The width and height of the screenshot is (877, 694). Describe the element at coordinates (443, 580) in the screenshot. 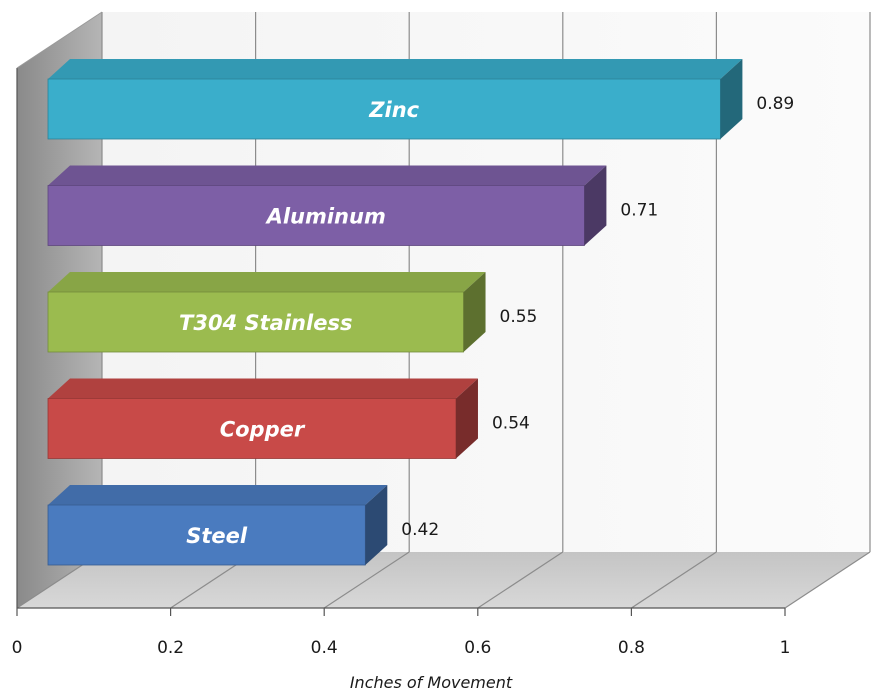

I see `floor` at that location.